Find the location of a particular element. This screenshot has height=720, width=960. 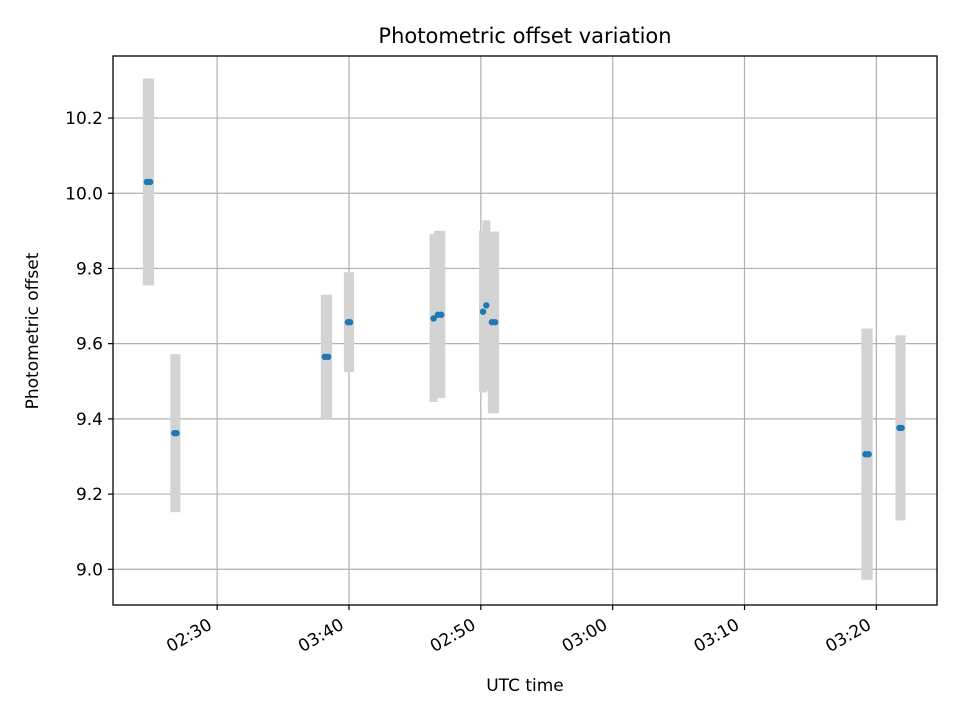

chart-title: Photometric offset variation is located at coordinates (524, 36).